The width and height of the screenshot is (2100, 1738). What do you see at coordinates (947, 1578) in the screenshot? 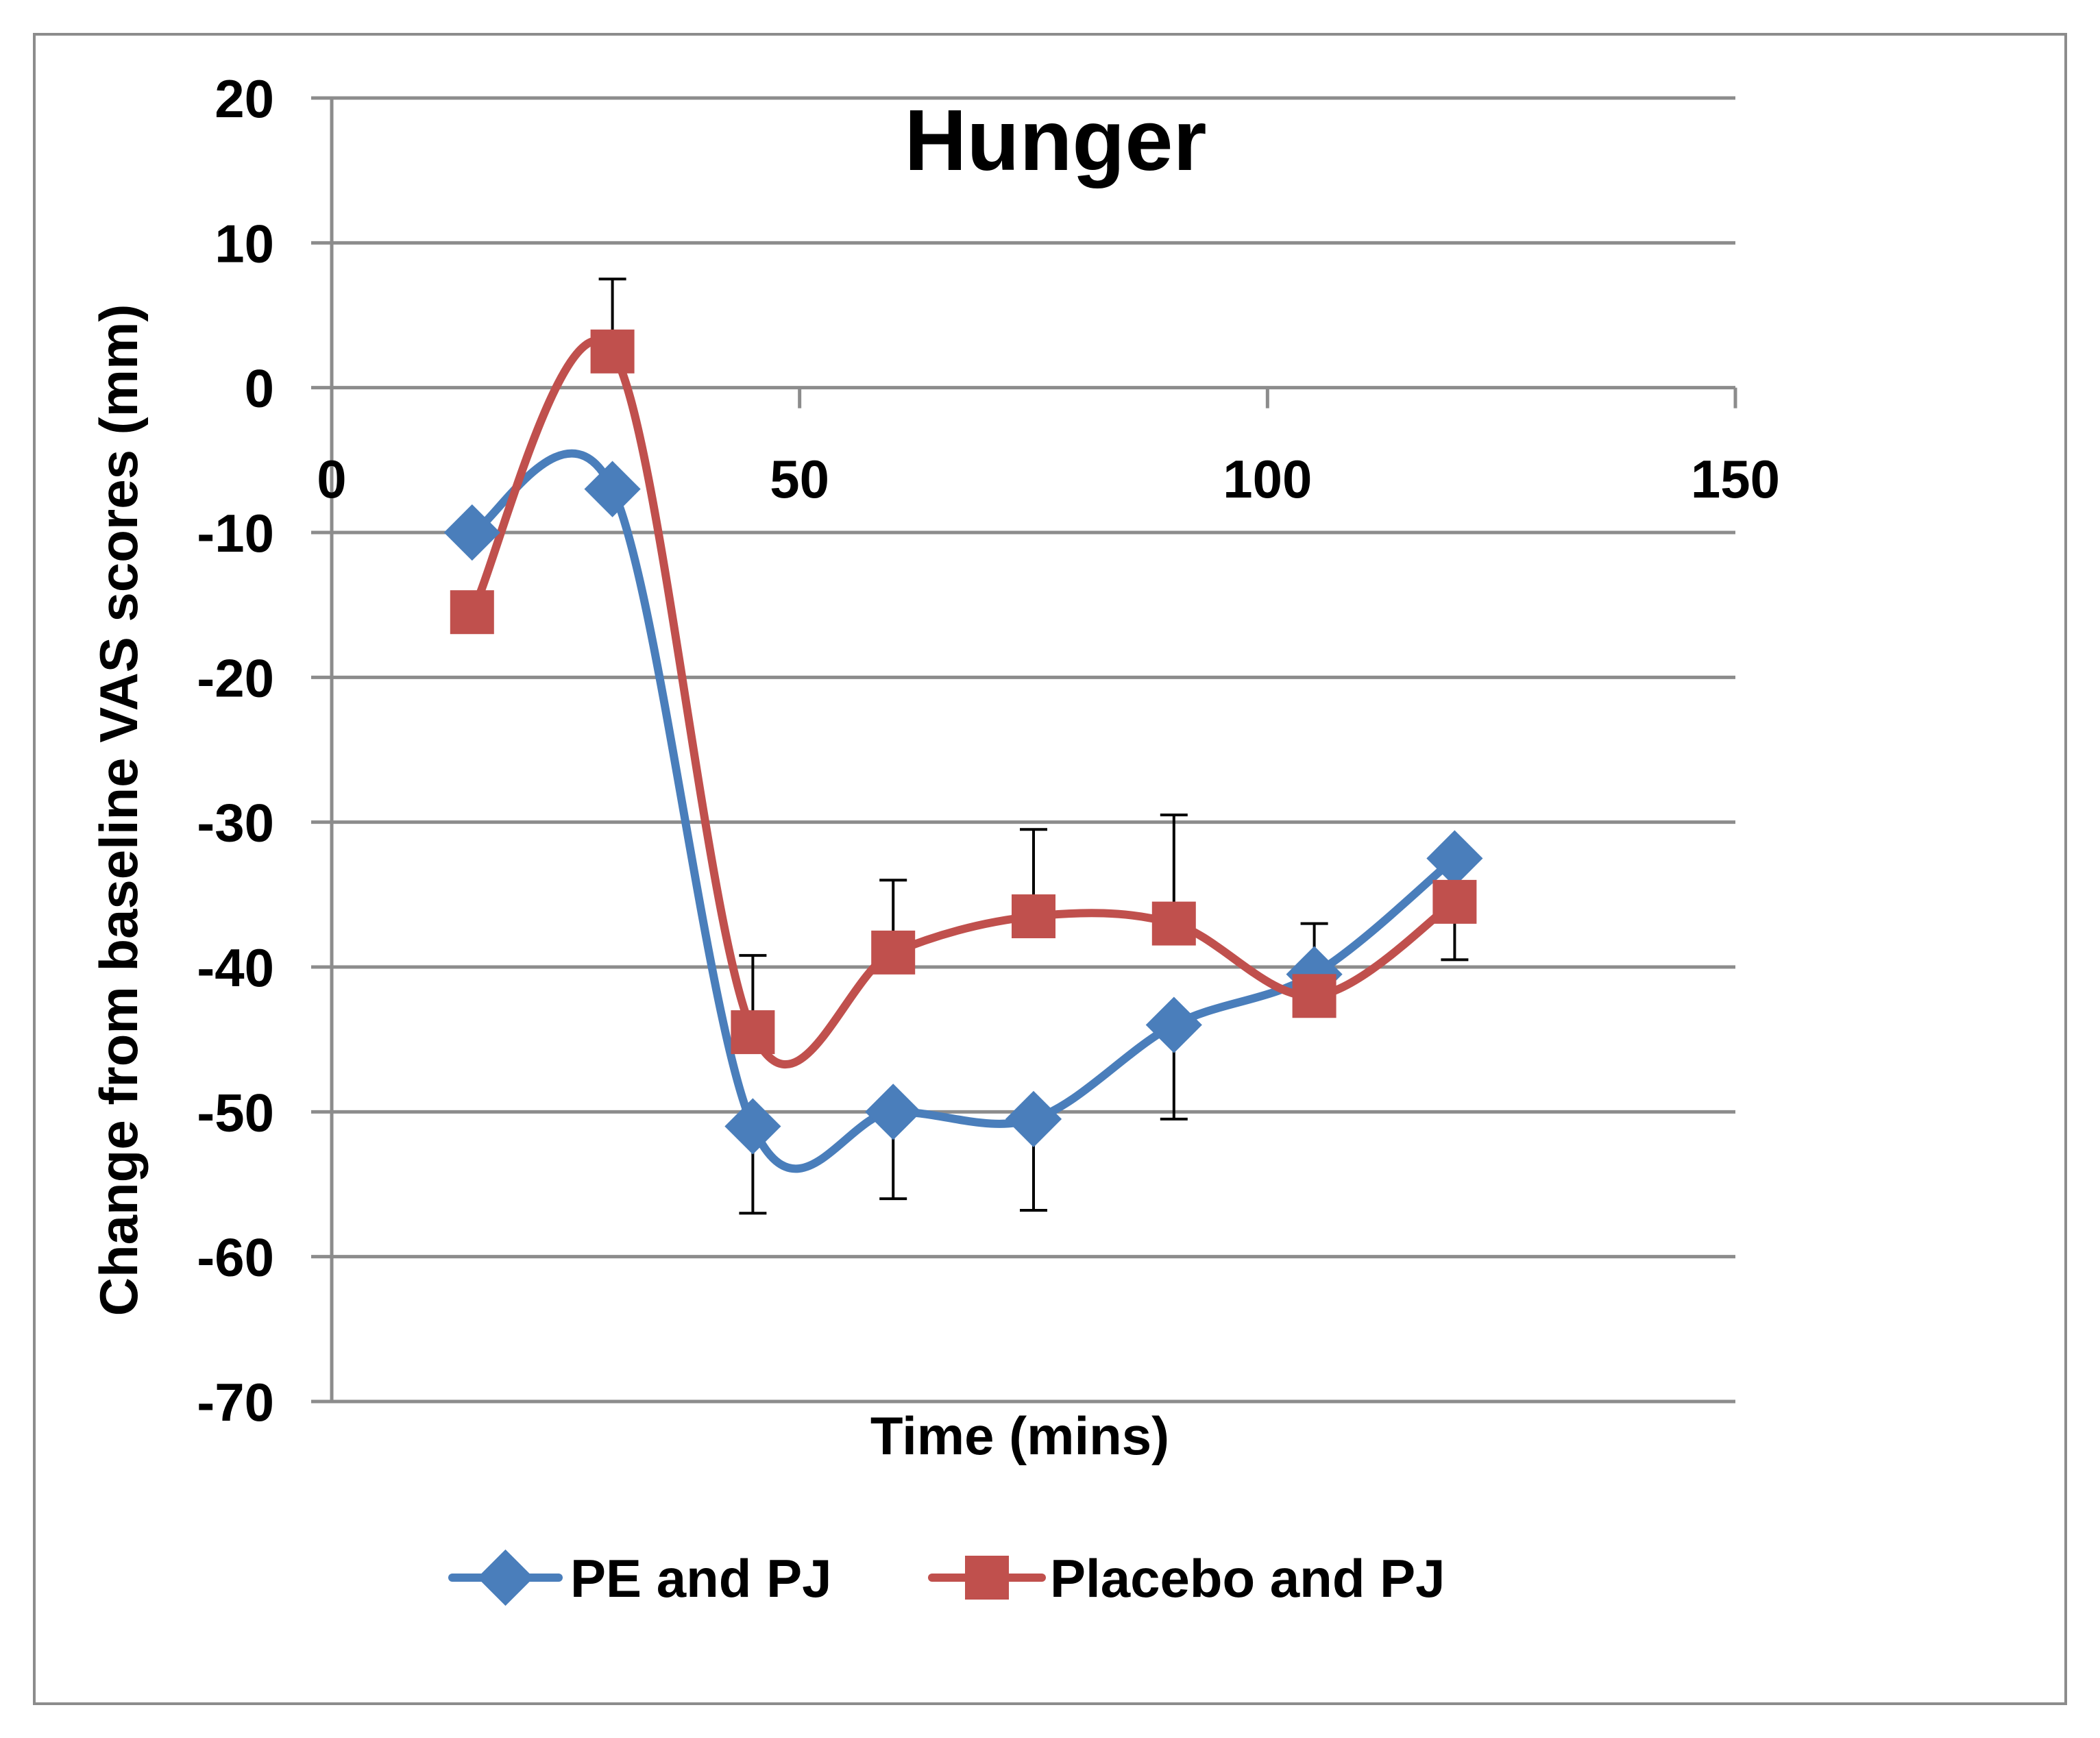
I see `legend: PE and PJ Placebo and PJ` at bounding box center [947, 1578].